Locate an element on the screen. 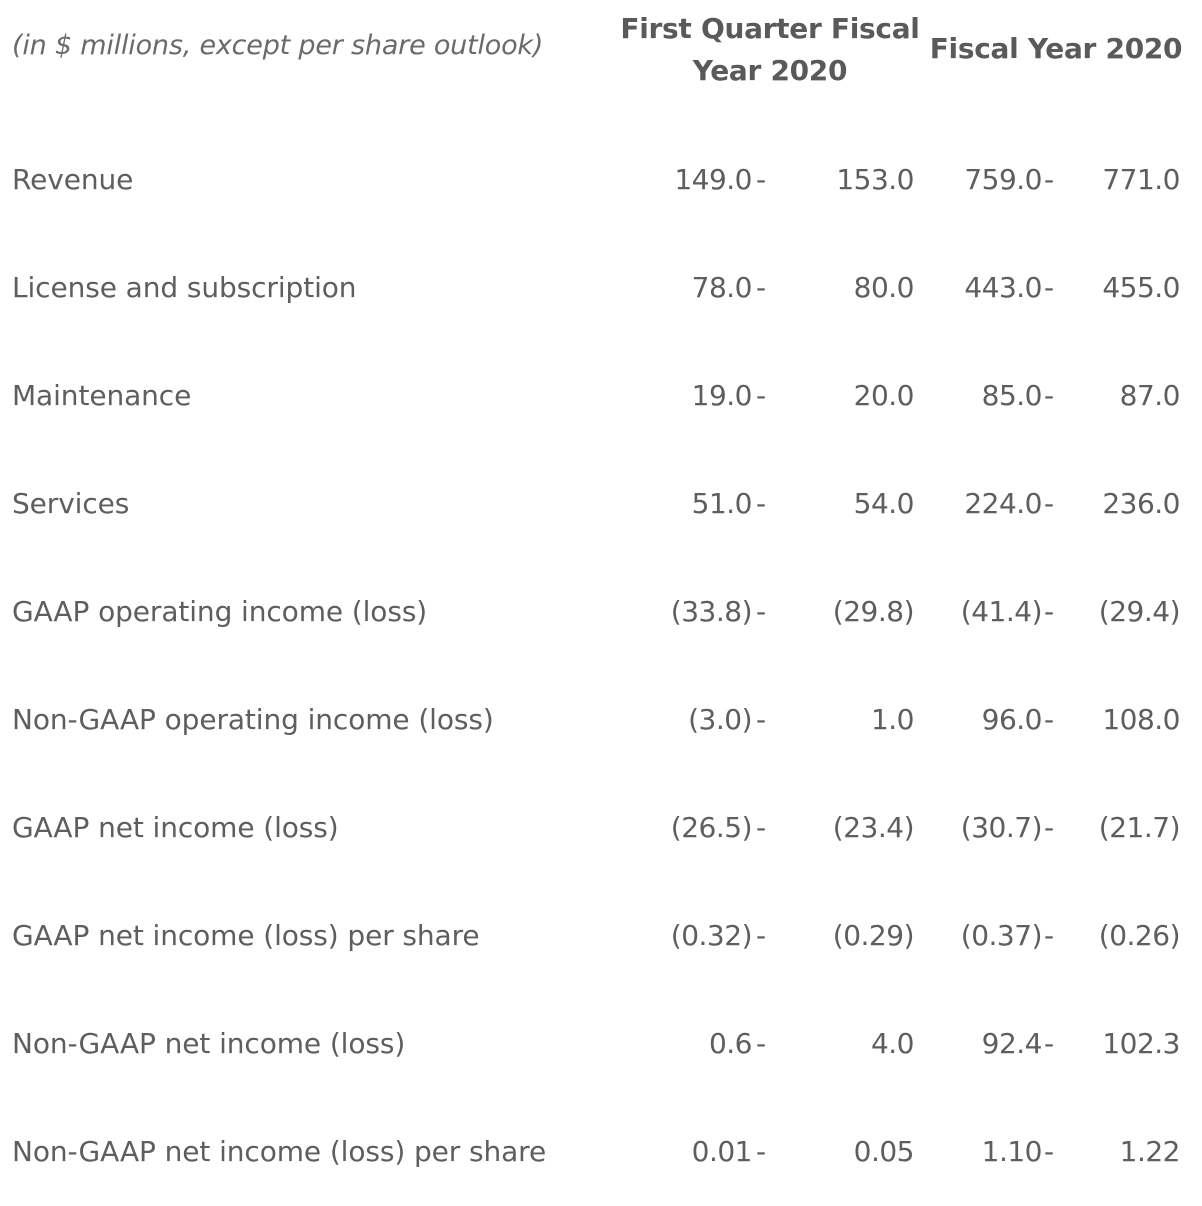  fy-high-value: 102.3 is located at coordinates (1141, 1043).